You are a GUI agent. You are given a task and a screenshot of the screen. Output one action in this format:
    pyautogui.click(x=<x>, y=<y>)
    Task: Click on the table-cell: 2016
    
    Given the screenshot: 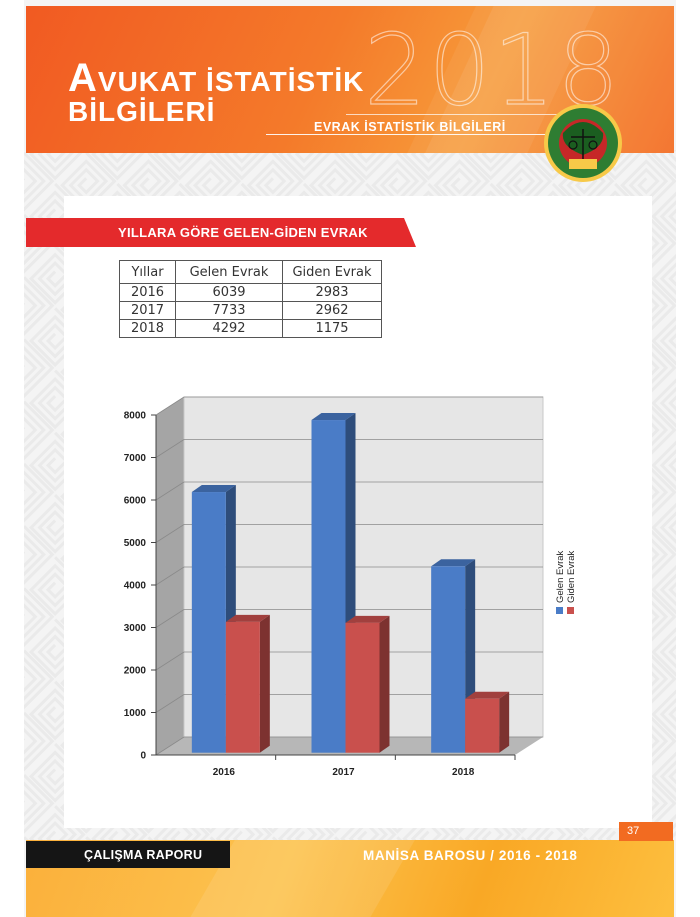 What is the action you would take?
    pyautogui.click(x=147, y=292)
    